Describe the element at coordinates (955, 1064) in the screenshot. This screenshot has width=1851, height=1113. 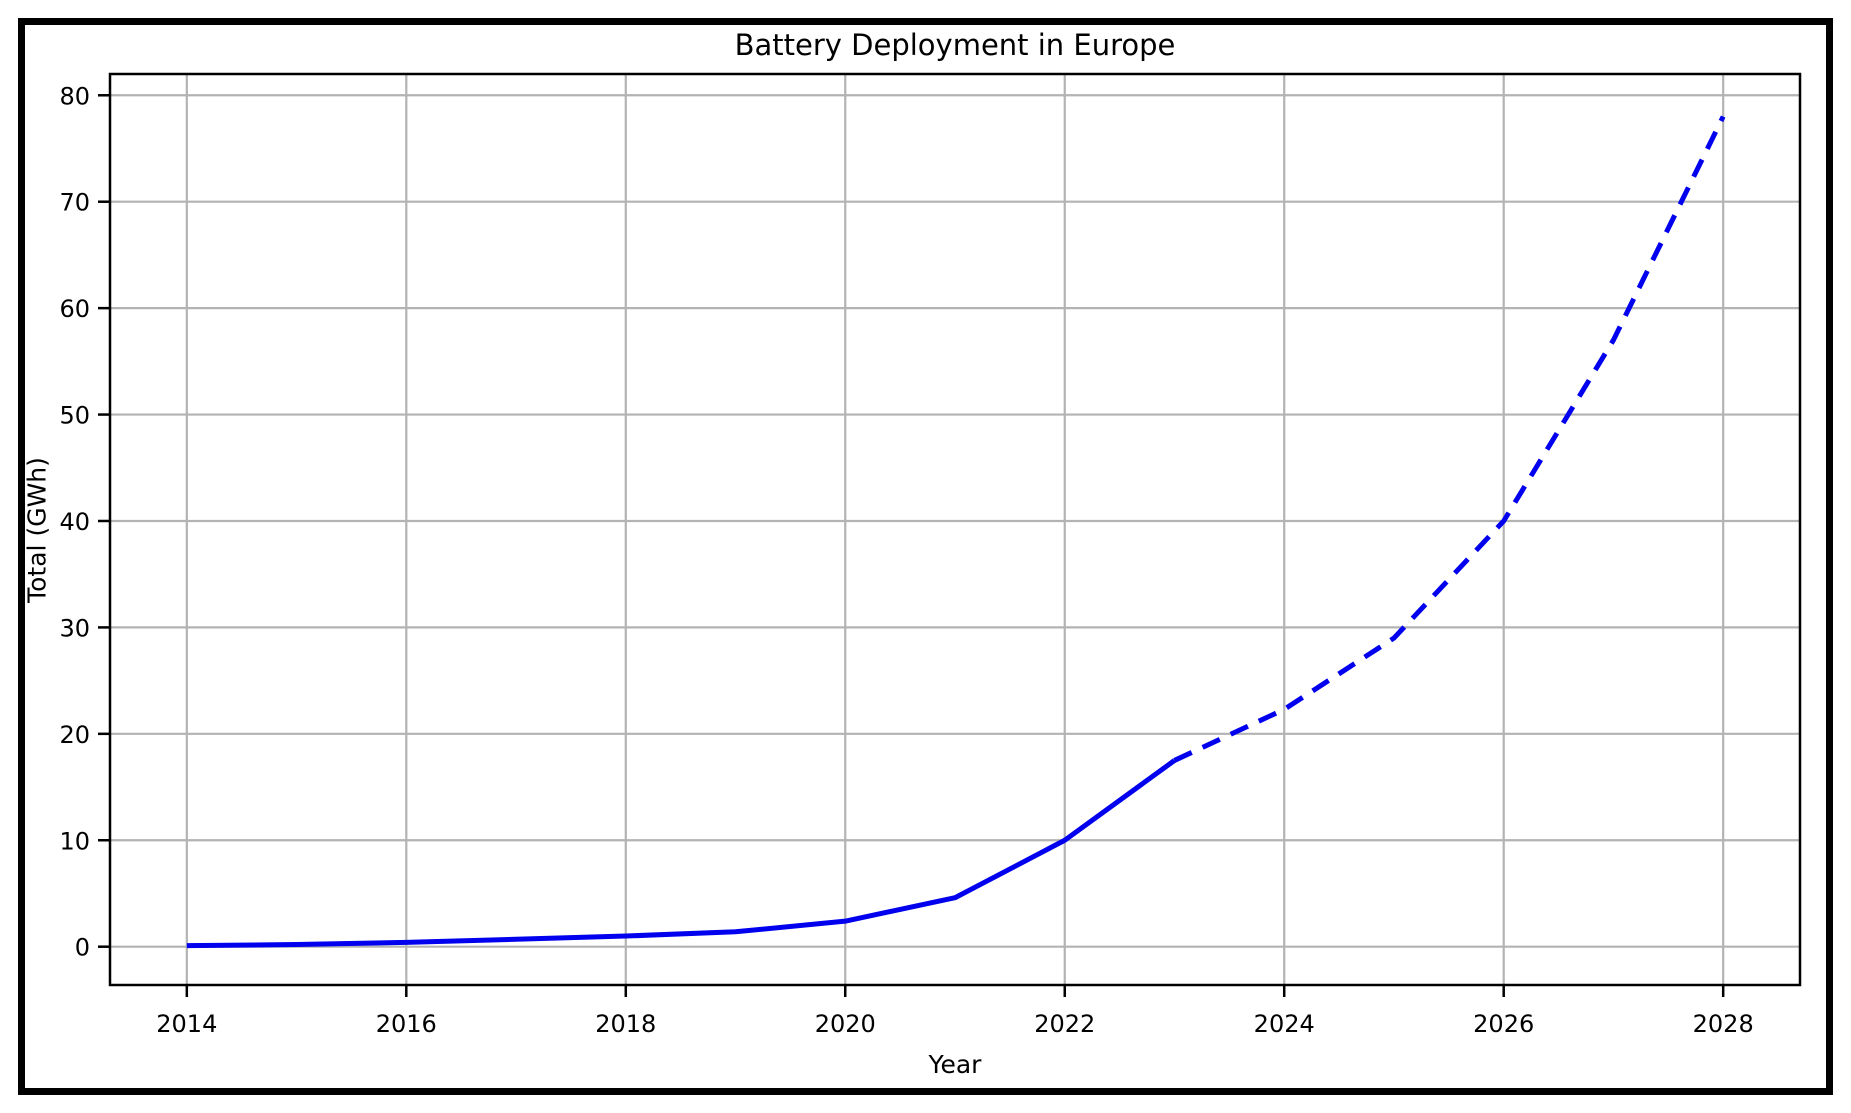
I see `x-axis-label: Year` at that location.